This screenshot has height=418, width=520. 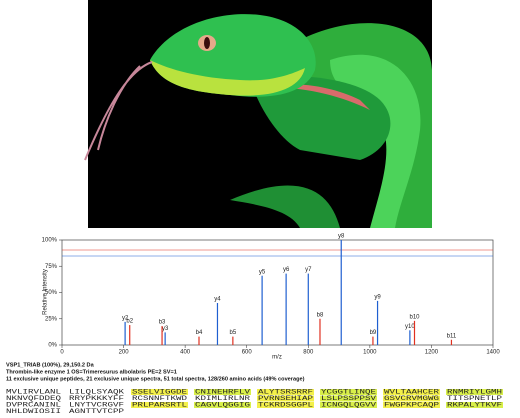 I want to click on sequence-group: CAGVLQGGIG, so click(x=222, y=405).